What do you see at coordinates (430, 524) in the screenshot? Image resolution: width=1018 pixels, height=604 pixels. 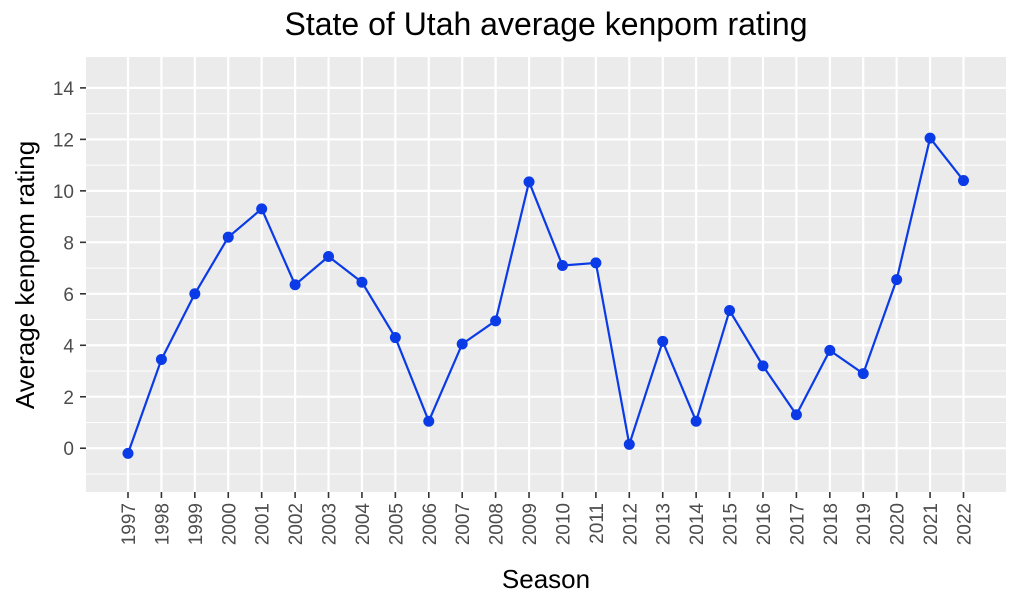 I see `x-tick-label: 2006` at bounding box center [430, 524].